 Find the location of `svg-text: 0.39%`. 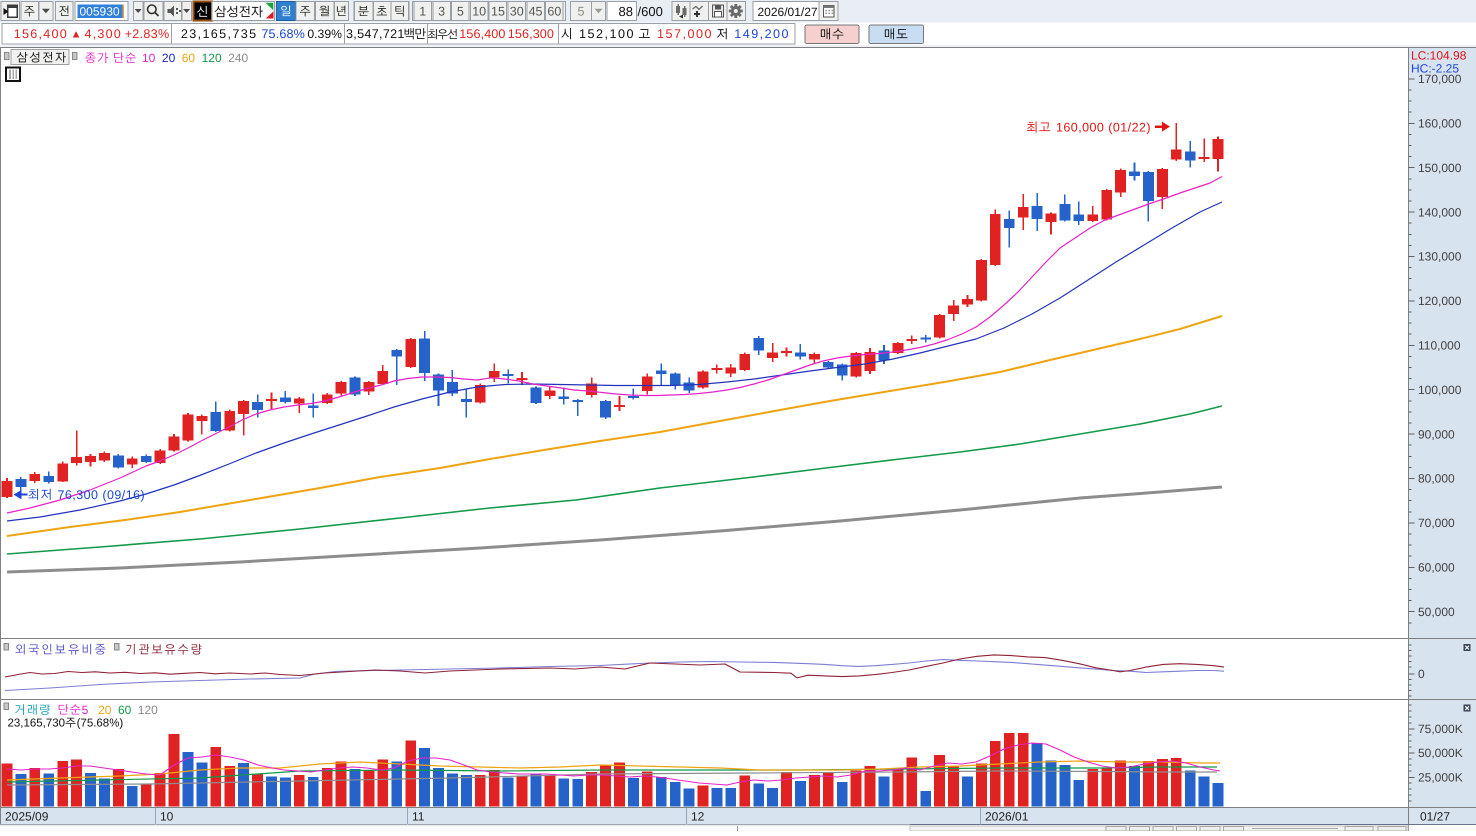

svg-text: 0.39% is located at coordinates (324, 34).